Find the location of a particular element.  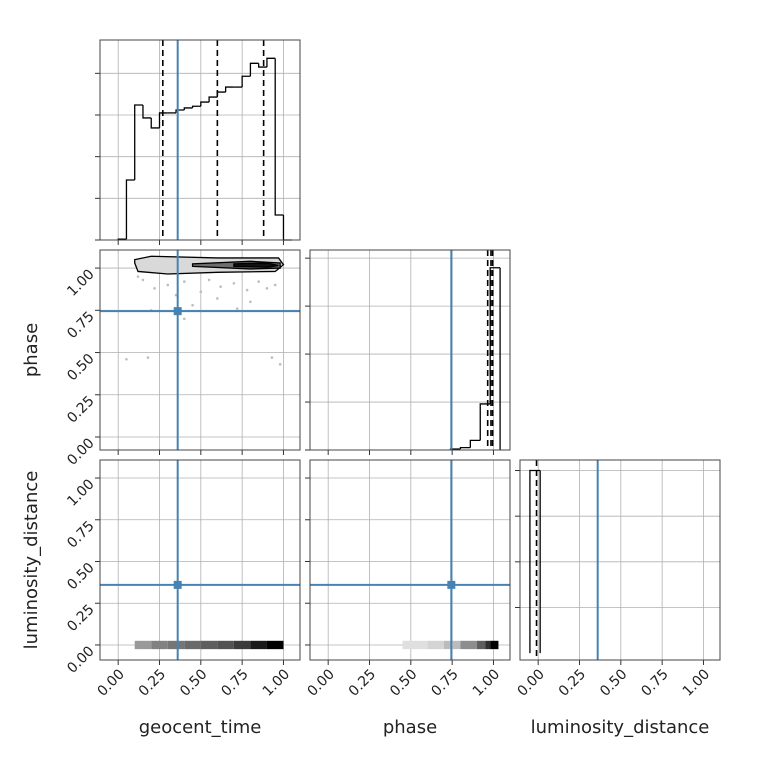

panel: 0.00 0.25 0.50 0.75 1.00 luminosity_distance is located at coordinates (617, 598).